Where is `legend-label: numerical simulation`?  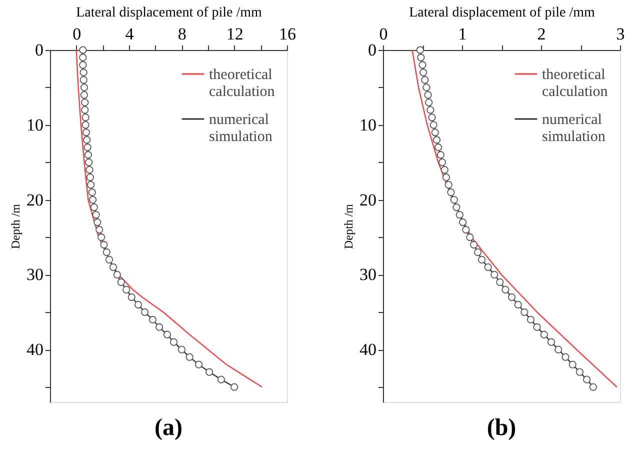
legend-label: numerical simulation is located at coordinates (241, 128).